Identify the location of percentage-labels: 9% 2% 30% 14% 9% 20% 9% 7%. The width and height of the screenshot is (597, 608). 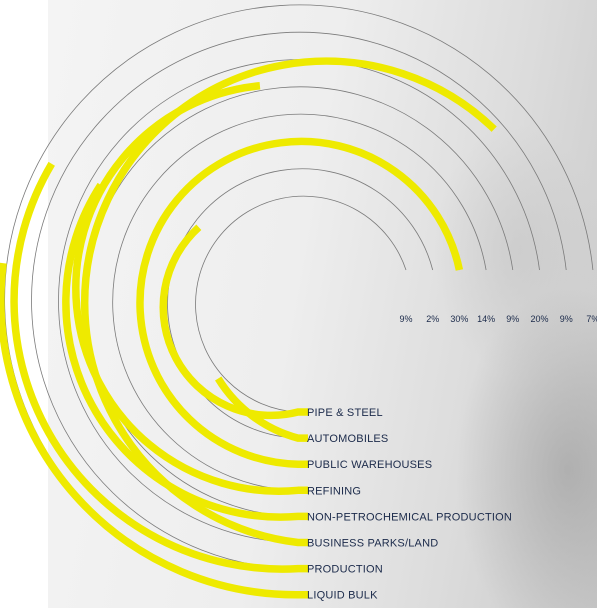
(498, 319).